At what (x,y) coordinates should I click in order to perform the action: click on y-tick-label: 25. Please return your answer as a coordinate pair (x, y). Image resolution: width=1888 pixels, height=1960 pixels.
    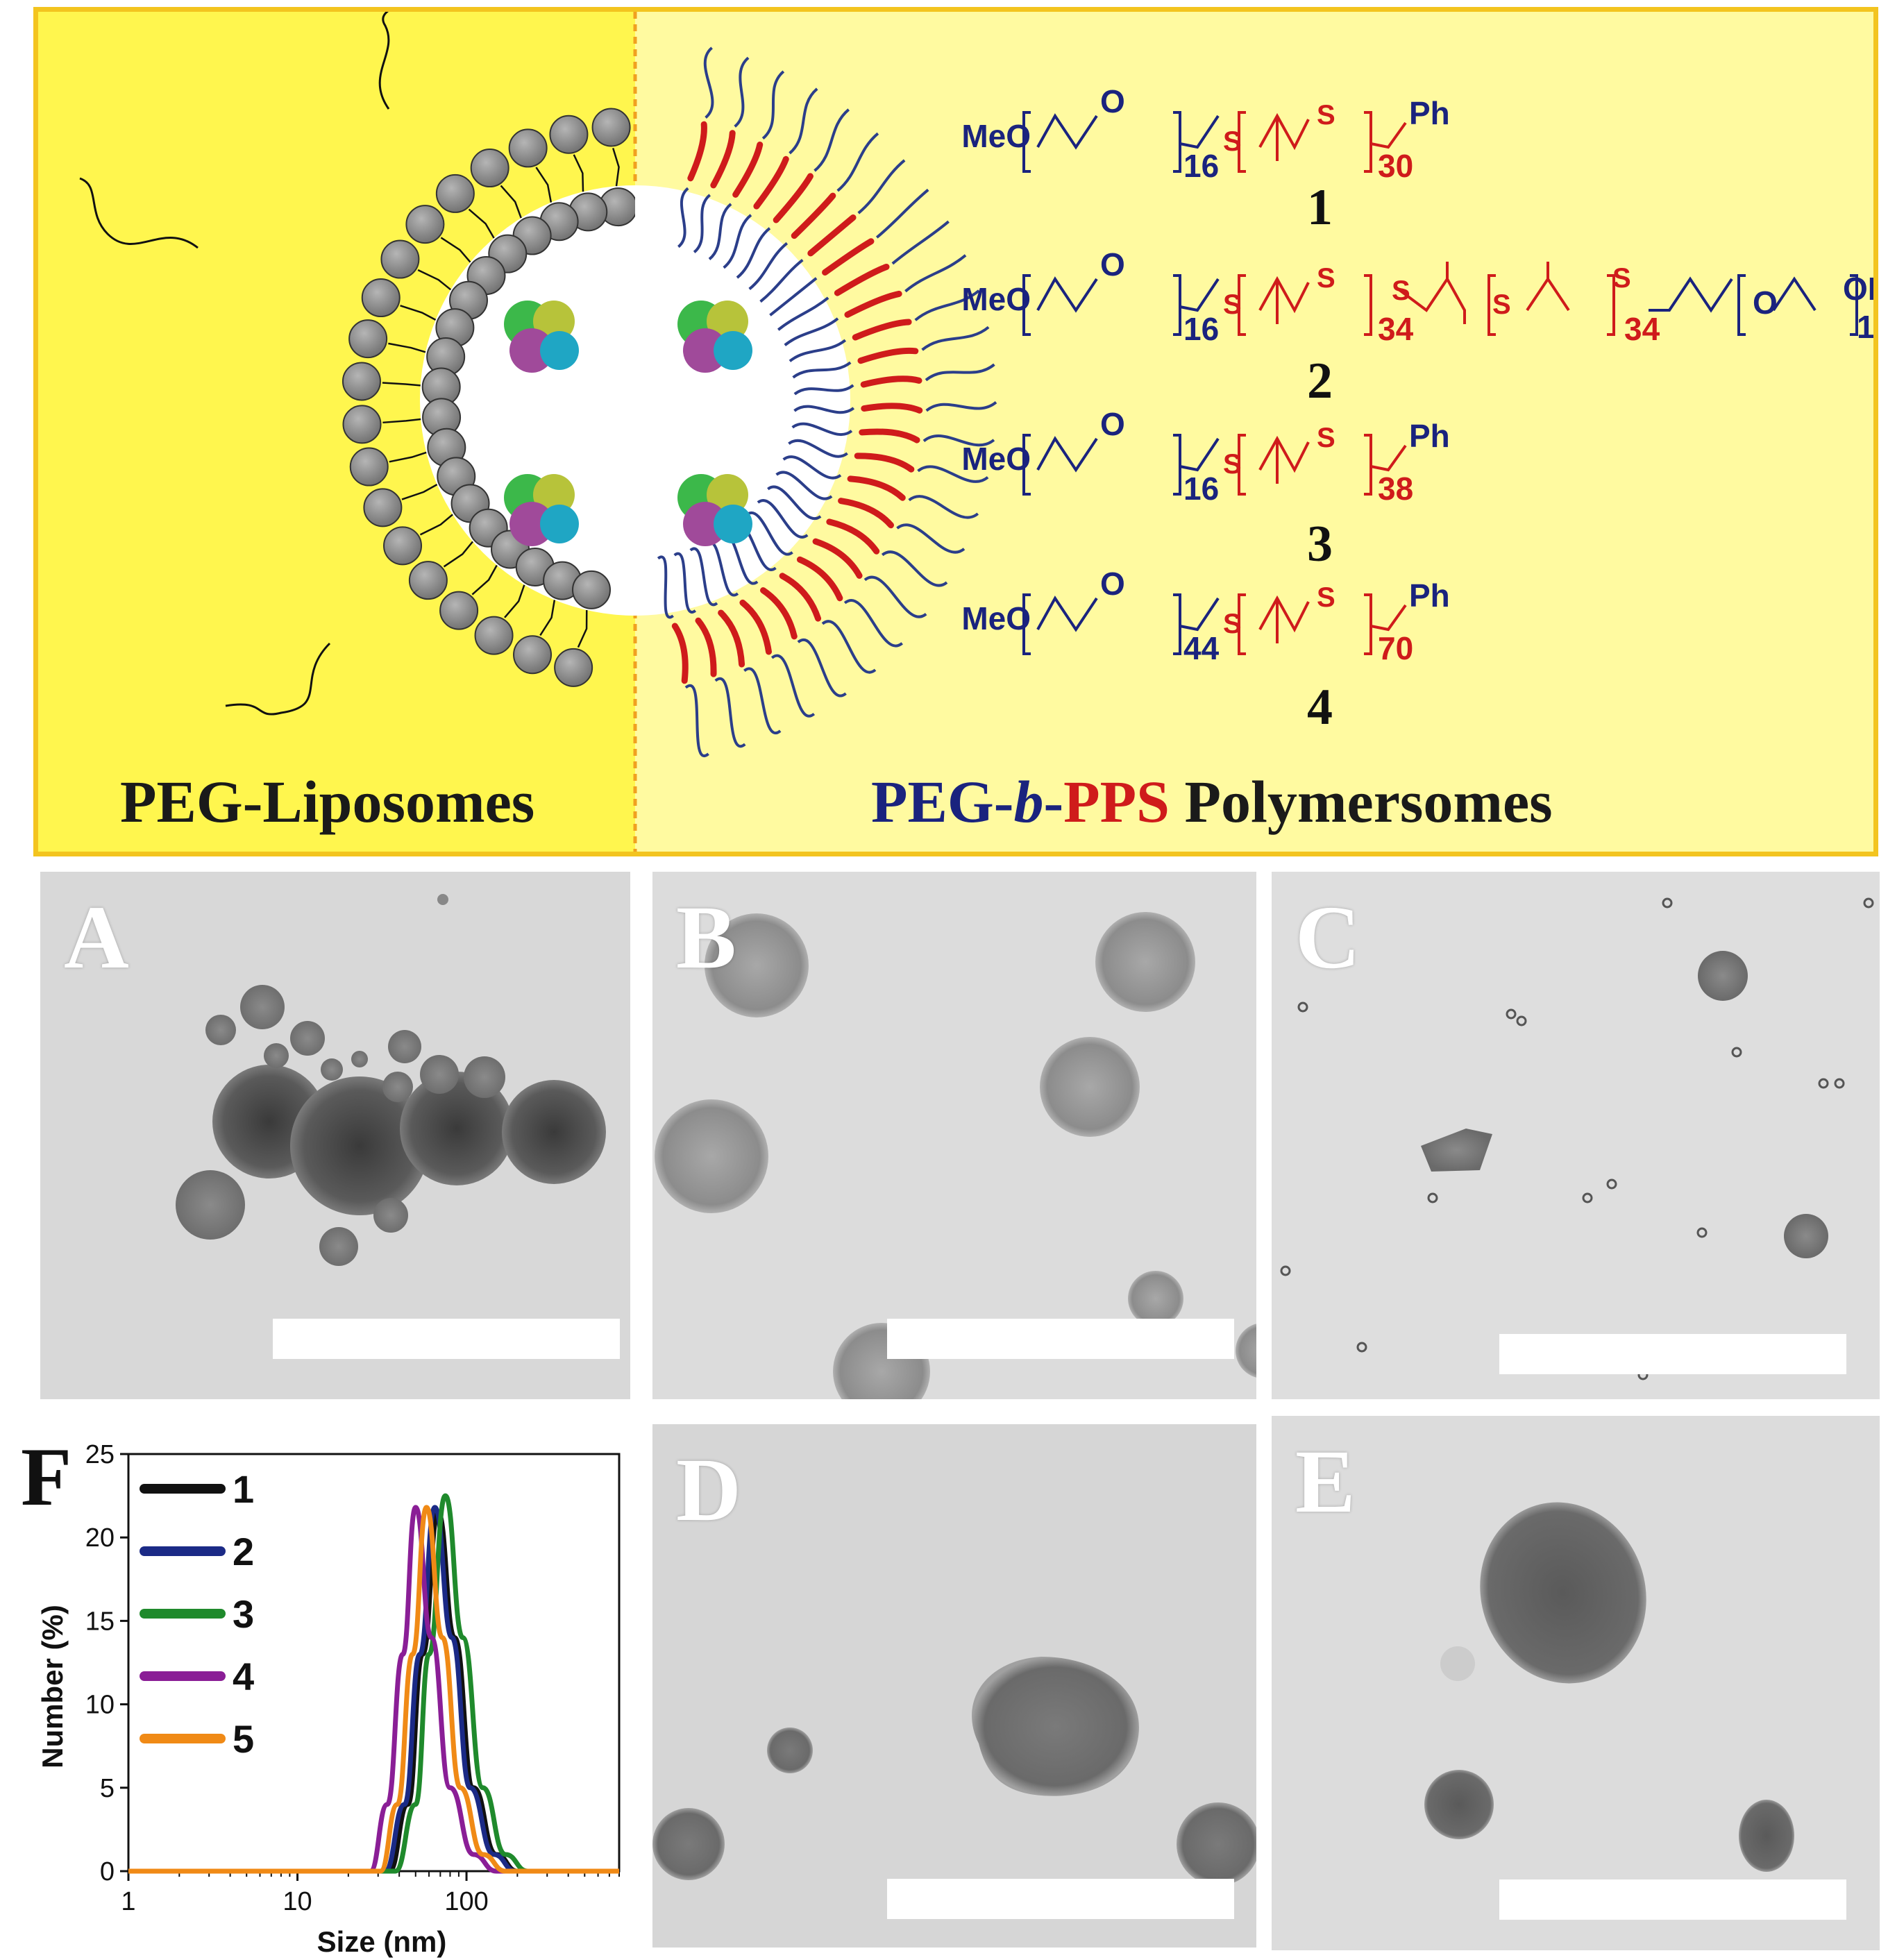
    Looking at the image, I should click on (100, 1455).